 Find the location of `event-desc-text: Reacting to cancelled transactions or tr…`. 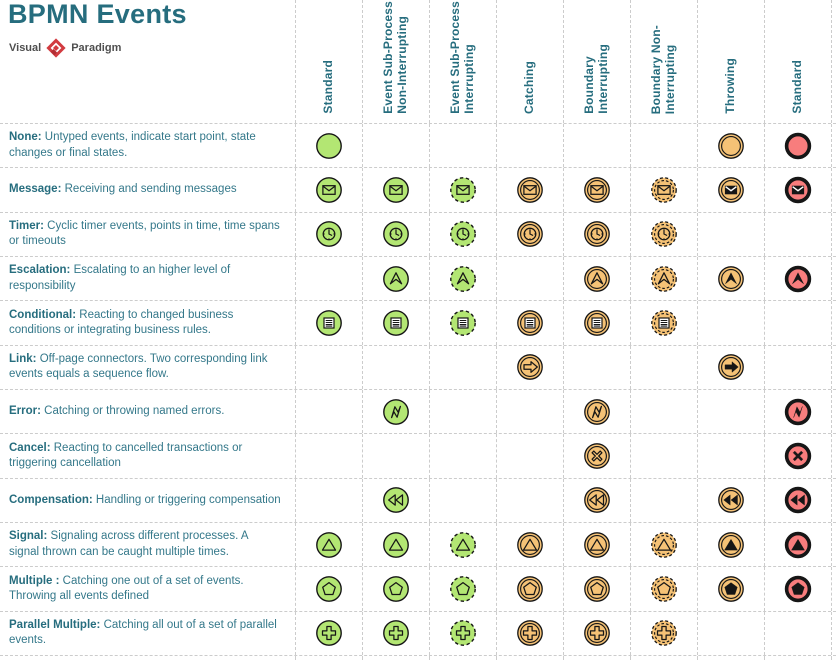

event-desc-text: Reacting to cancelled transactions or tr… is located at coordinates (126, 455).